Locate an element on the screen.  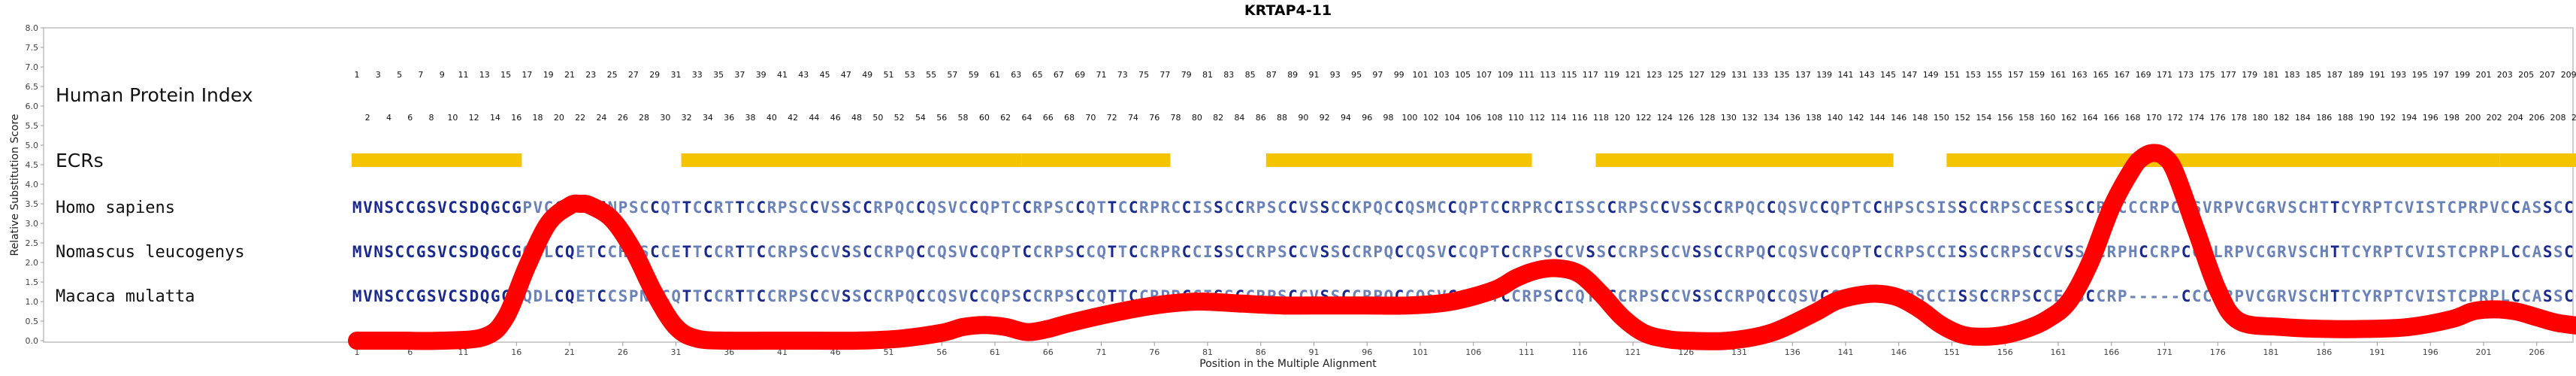
index-number: 201 is located at coordinates (2484, 75).